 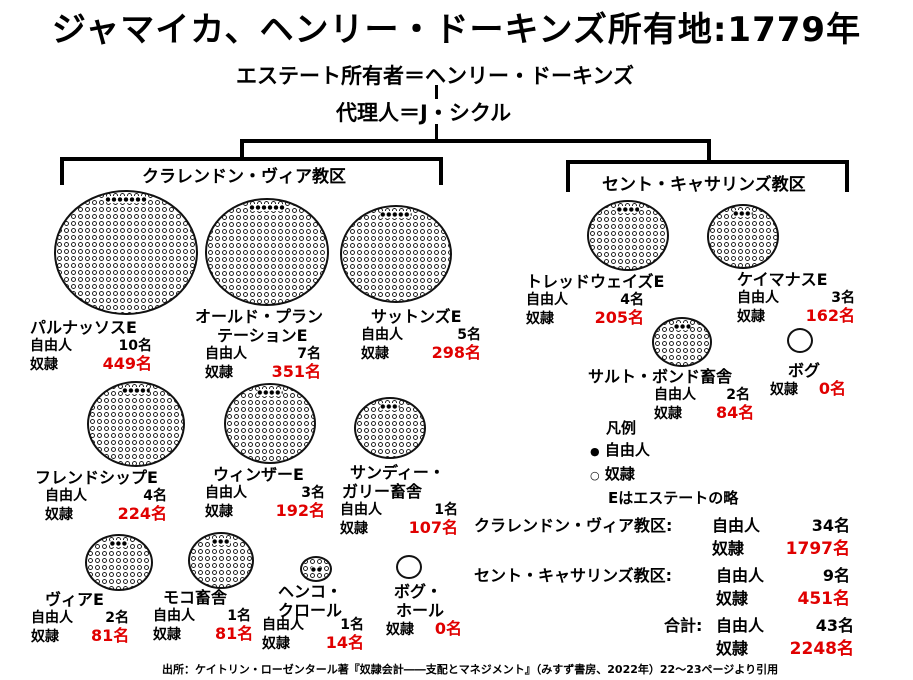 What do you see at coordinates (664, 463) in the screenshot?
I see `legend: 凡例 ● 自由人 ○ 奴隷 Eはエステートの略` at bounding box center [664, 463].